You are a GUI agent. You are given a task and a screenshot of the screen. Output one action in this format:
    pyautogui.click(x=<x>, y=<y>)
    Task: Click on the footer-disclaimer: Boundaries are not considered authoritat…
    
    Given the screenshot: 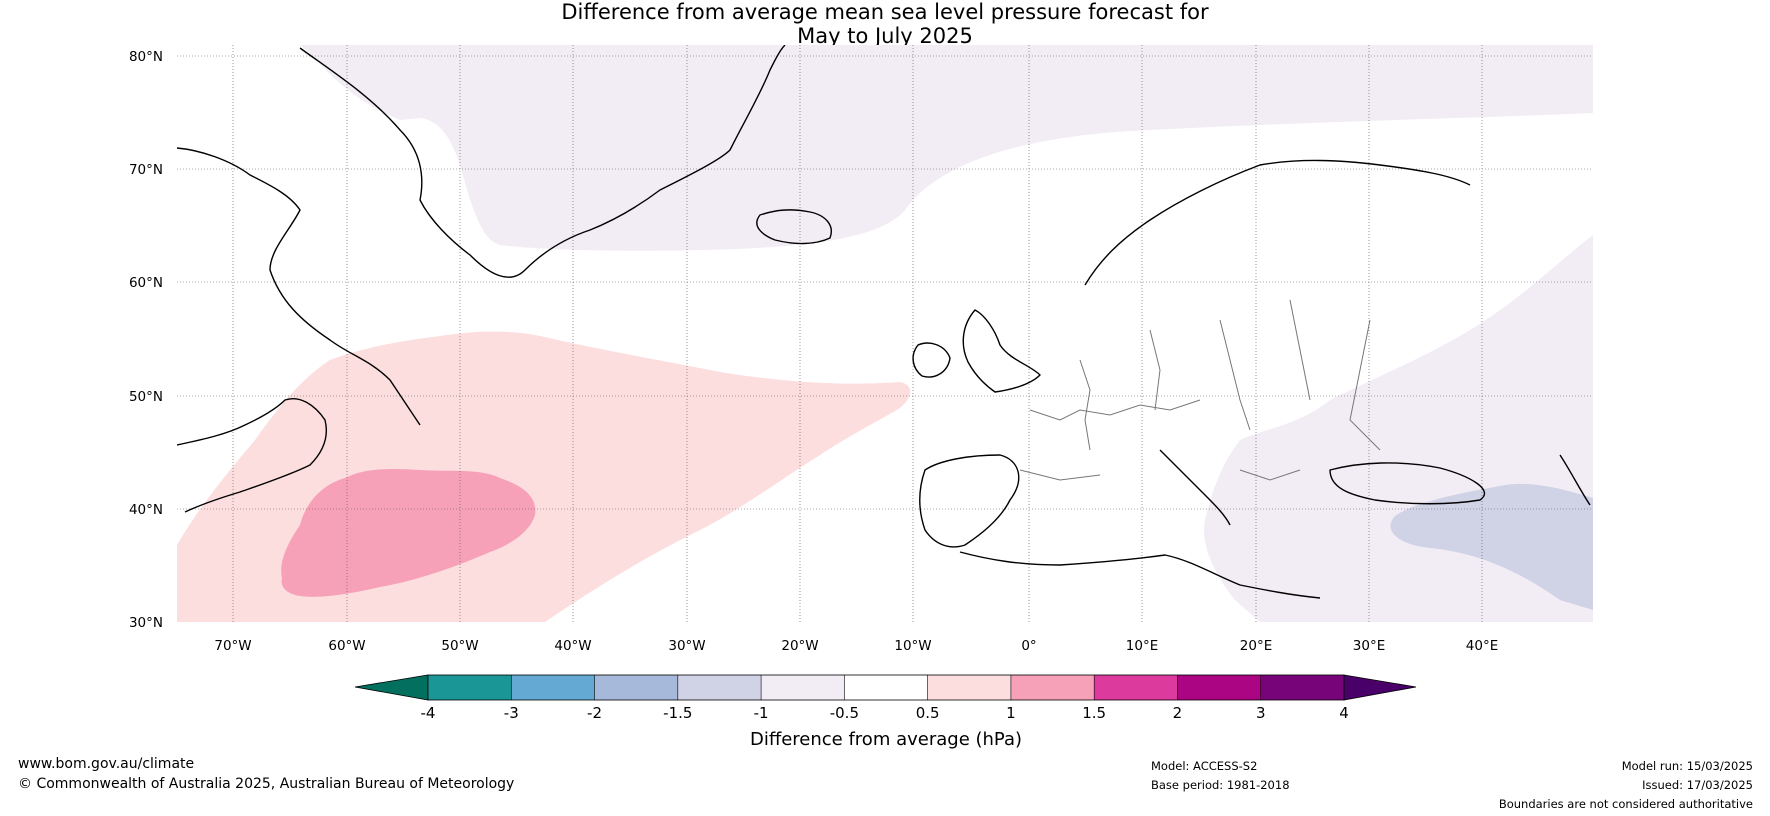 What is the action you would take?
    pyautogui.click(x=1625, y=804)
    